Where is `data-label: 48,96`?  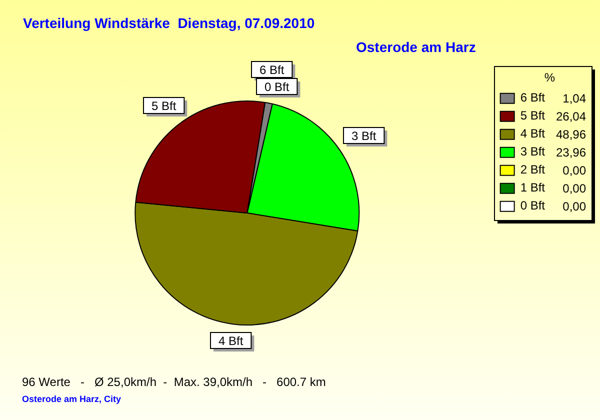
data-label: 48,96 is located at coordinates (571, 135).